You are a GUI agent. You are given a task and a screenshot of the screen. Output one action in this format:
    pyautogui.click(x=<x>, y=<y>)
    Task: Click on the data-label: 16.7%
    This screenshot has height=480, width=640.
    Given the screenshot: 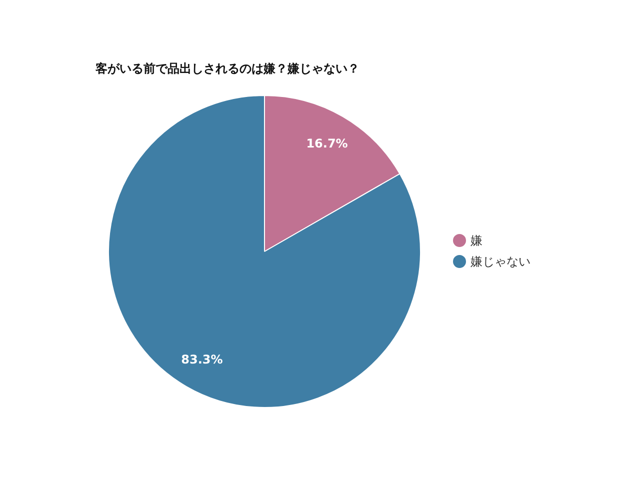 What is the action you would take?
    pyautogui.click(x=327, y=143)
    